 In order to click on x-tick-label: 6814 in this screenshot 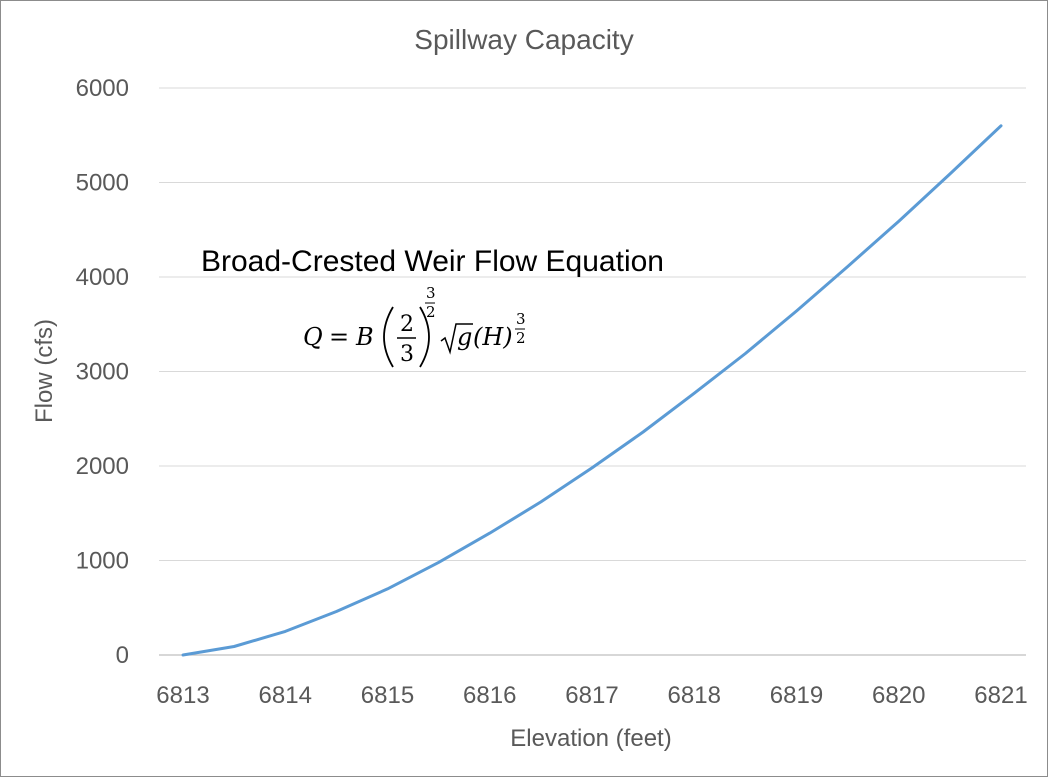, I will do `click(285, 695)`.